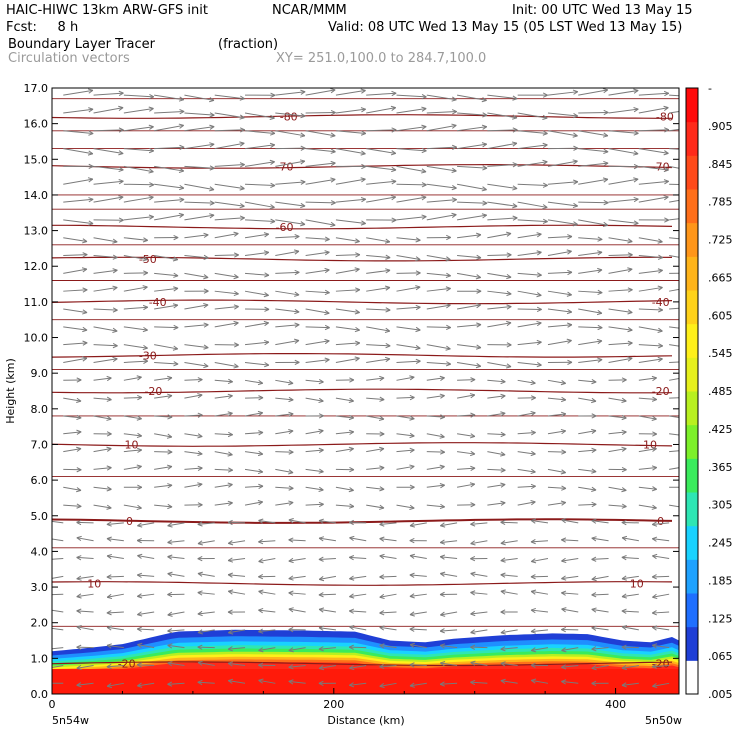  I want to click on y-tick-label: 4.0, so click(40, 551).